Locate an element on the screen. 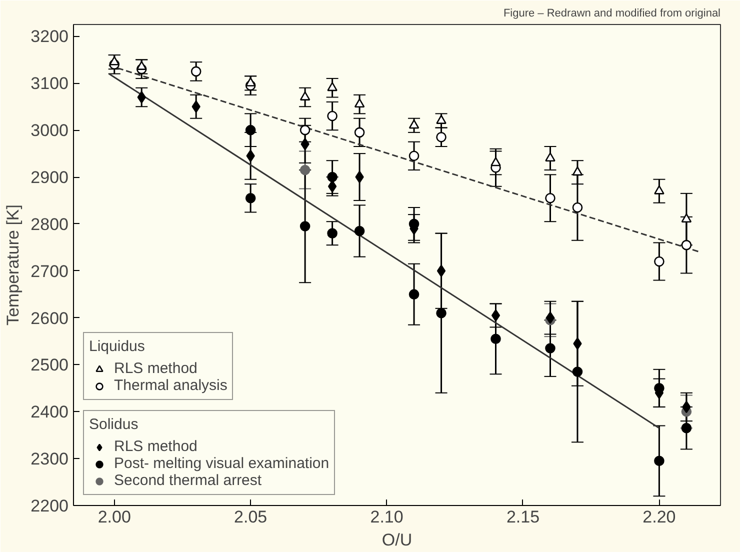  y-tick-label: 2600 is located at coordinates (49, 318).